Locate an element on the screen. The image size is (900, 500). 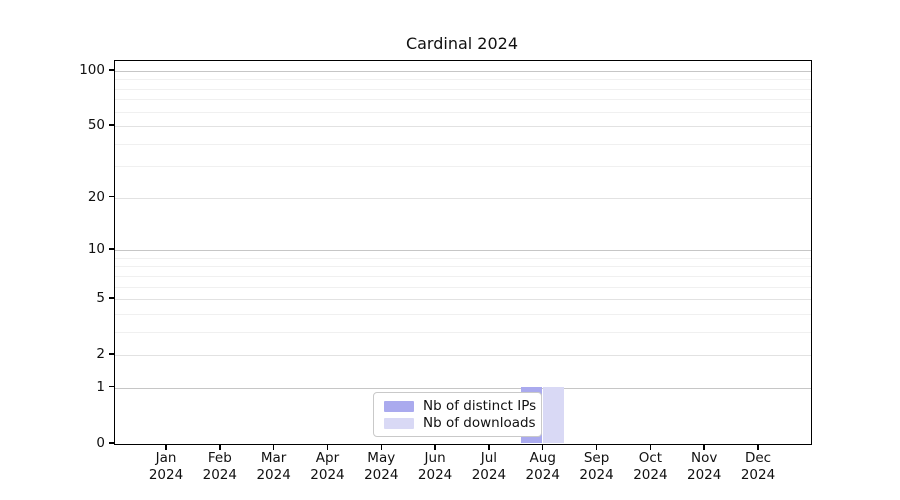
x-tick-label: Oct 2024 is located at coordinates (650, 466).